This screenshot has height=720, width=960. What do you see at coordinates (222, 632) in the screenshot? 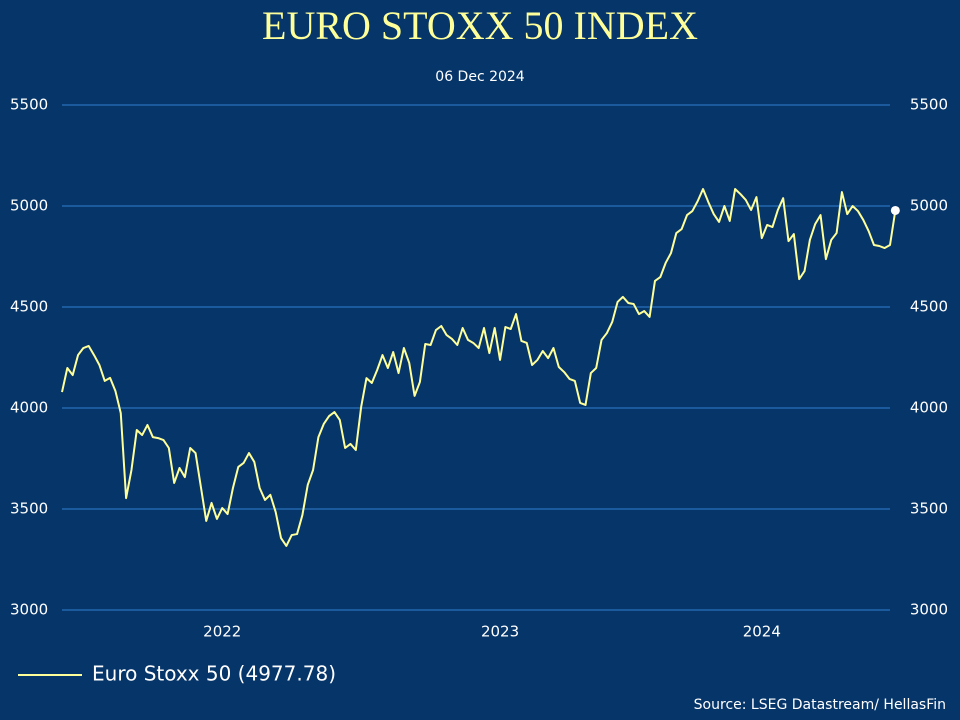
I see `x-tick-label: 2022` at bounding box center [222, 632].